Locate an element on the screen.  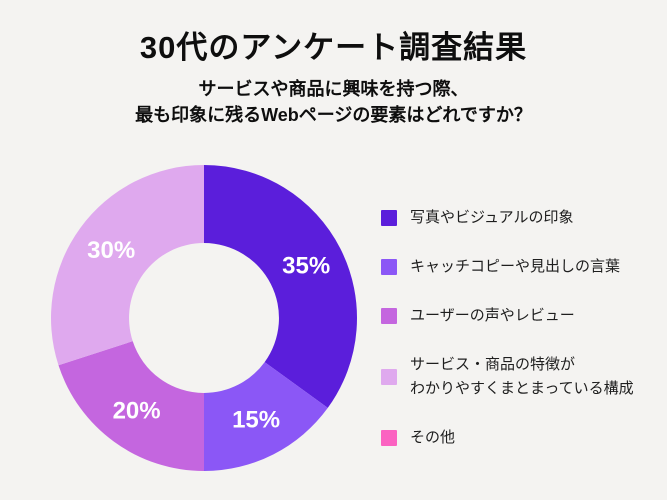
page-subtitle: サービスや商品に興味を持つ際、 最も印象に残るWebページの要素はどれですか？ is located at coordinates (333, 102).